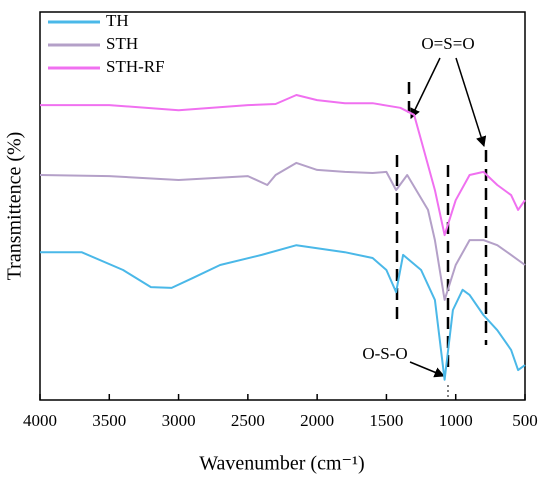  Describe the element at coordinates (109, 420) in the screenshot. I see `x-tick-label: 3500` at that location.